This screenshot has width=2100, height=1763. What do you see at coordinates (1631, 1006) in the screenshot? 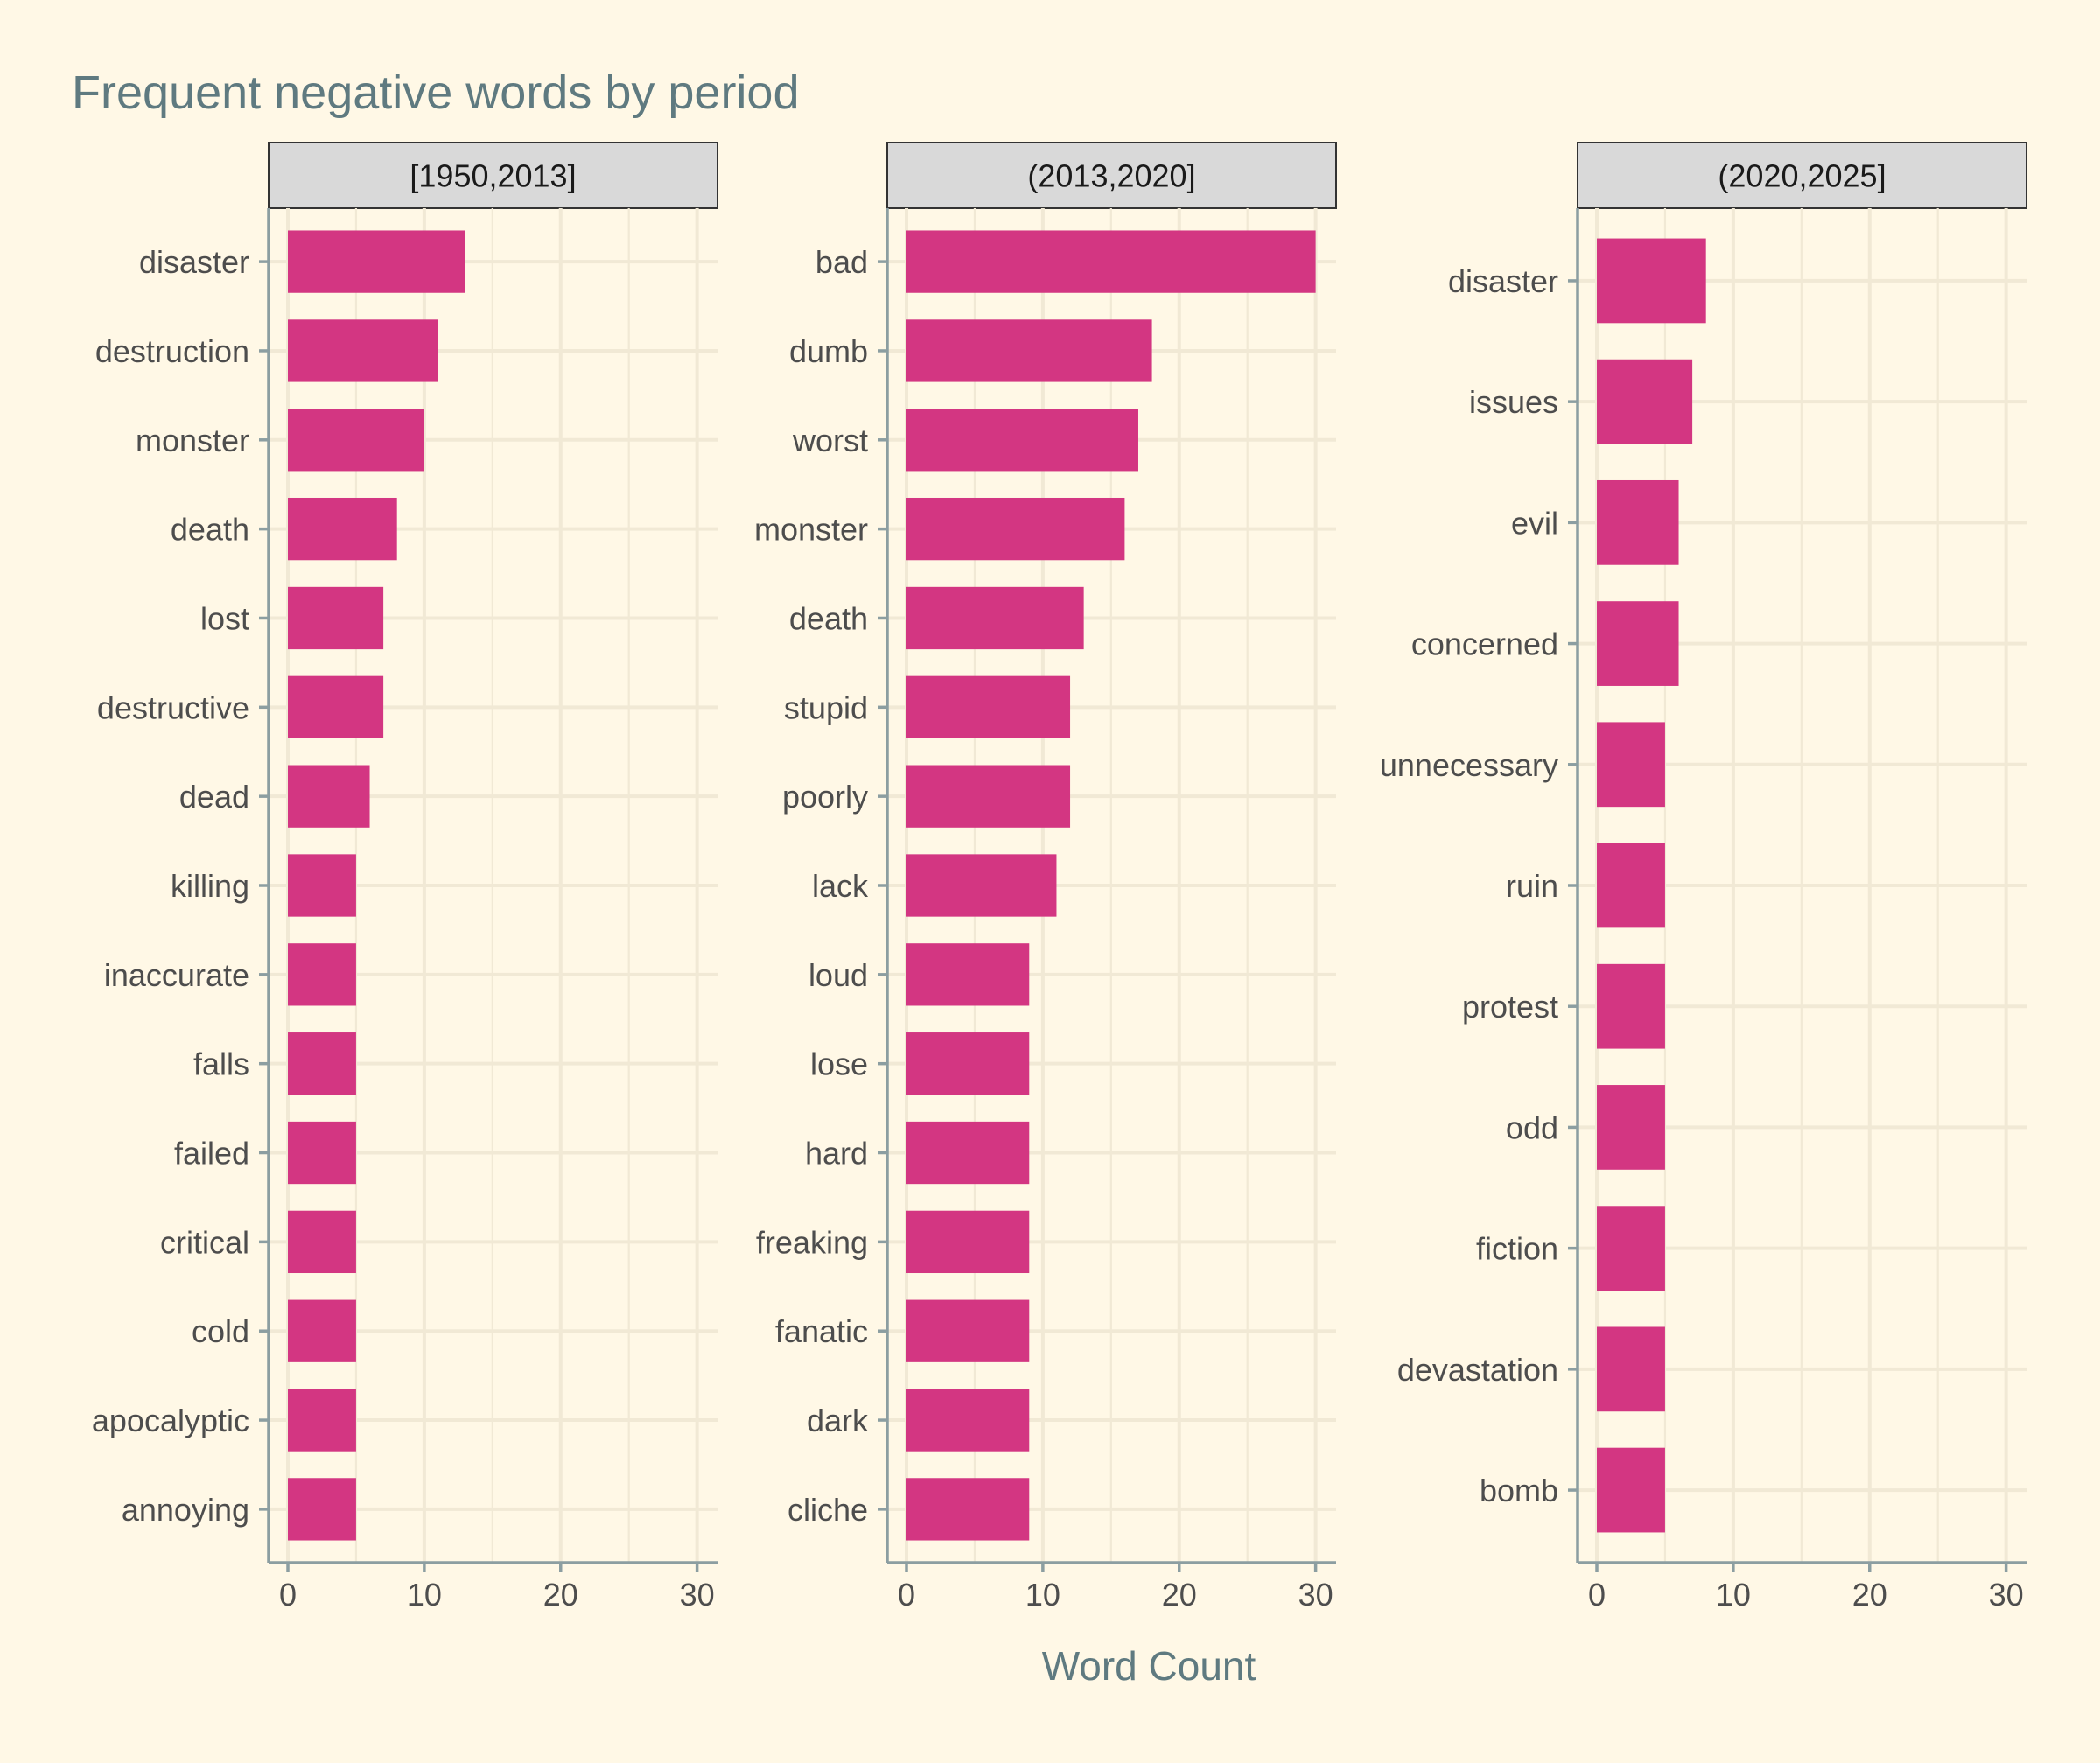
I see `bar-protest` at bounding box center [1631, 1006].